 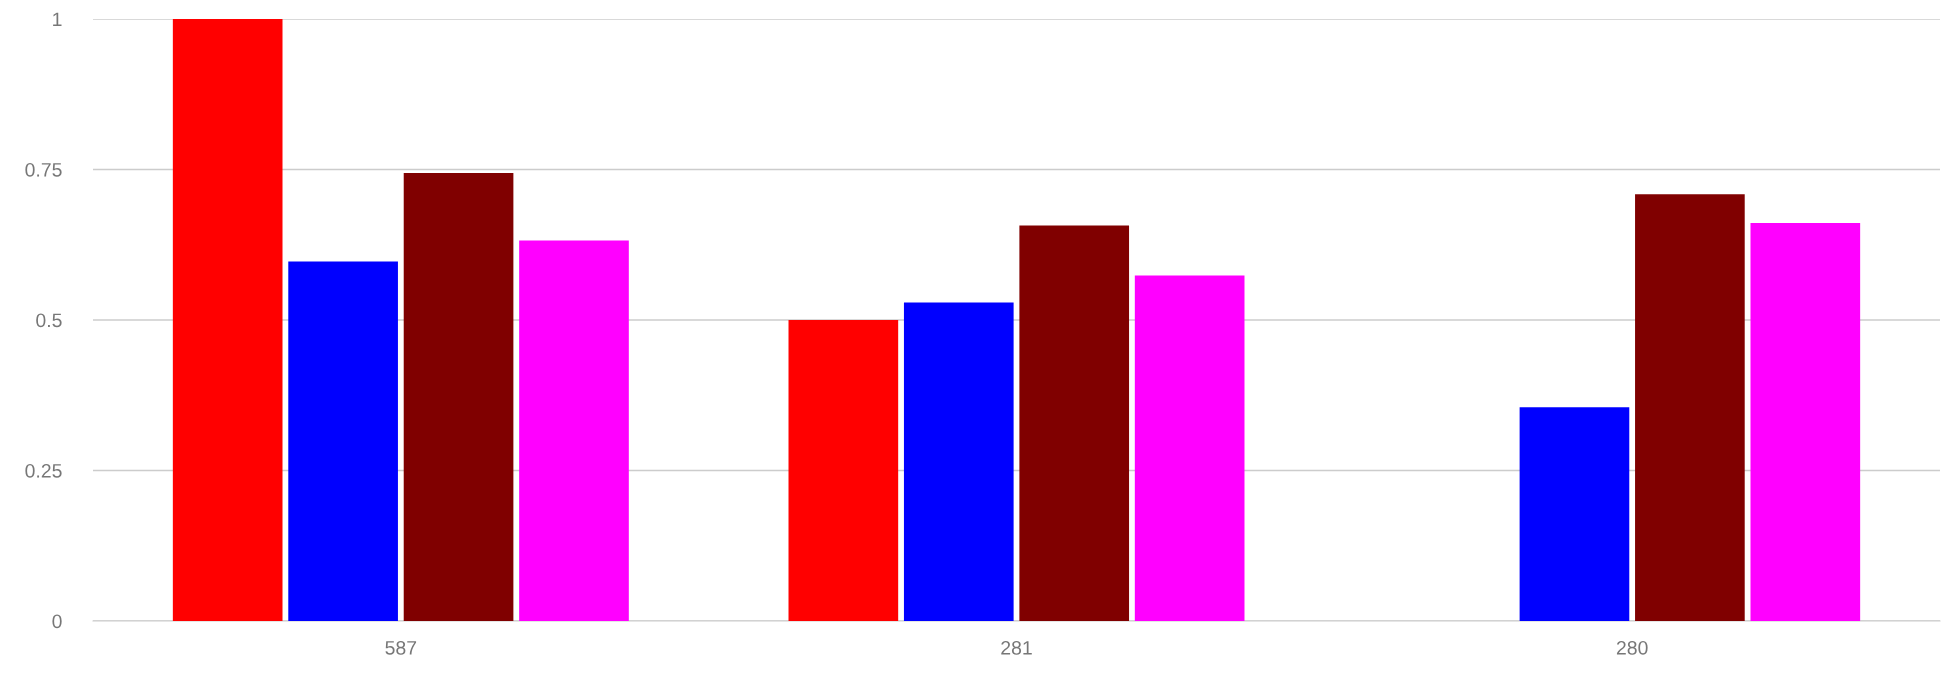 I want to click on y-tick-label: 0.5, so click(x=49, y=320).